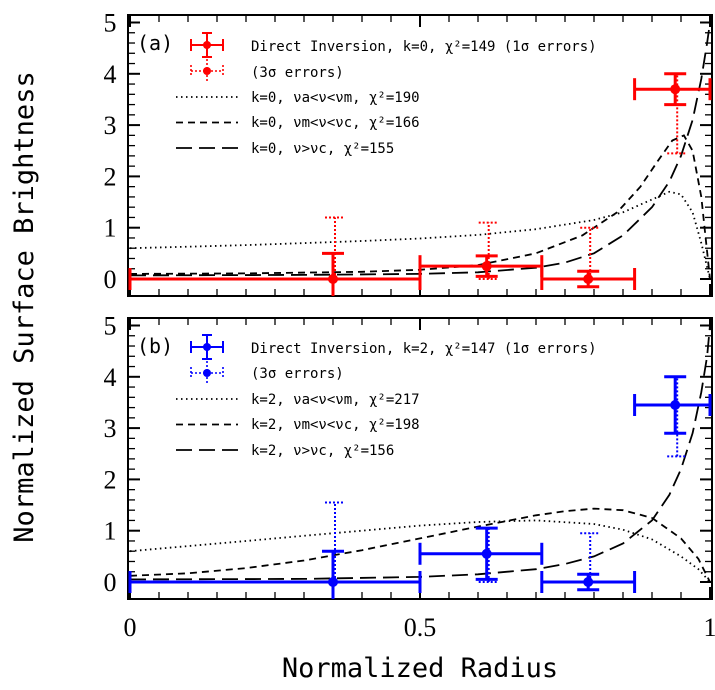 The image size is (715, 690). What do you see at coordinates (335, 123) in the screenshot?
I see `panel-a-legend-curve2: k=0, νm<ν<νc, χ²=166` at bounding box center [335, 123].